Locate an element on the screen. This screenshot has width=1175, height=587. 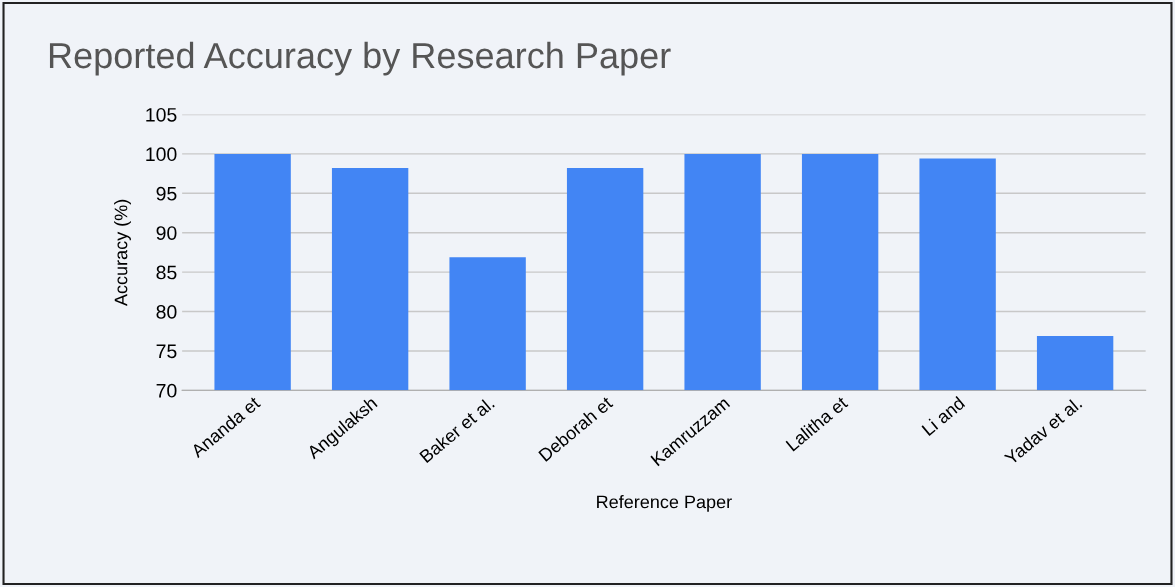
y-tick-label: 85 is located at coordinates (166, 272).